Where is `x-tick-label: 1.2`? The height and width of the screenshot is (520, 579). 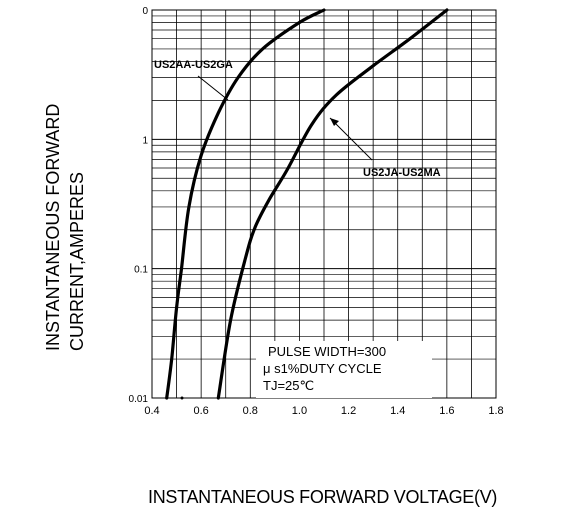
x-tick-label: 1.2 is located at coordinates (348, 411).